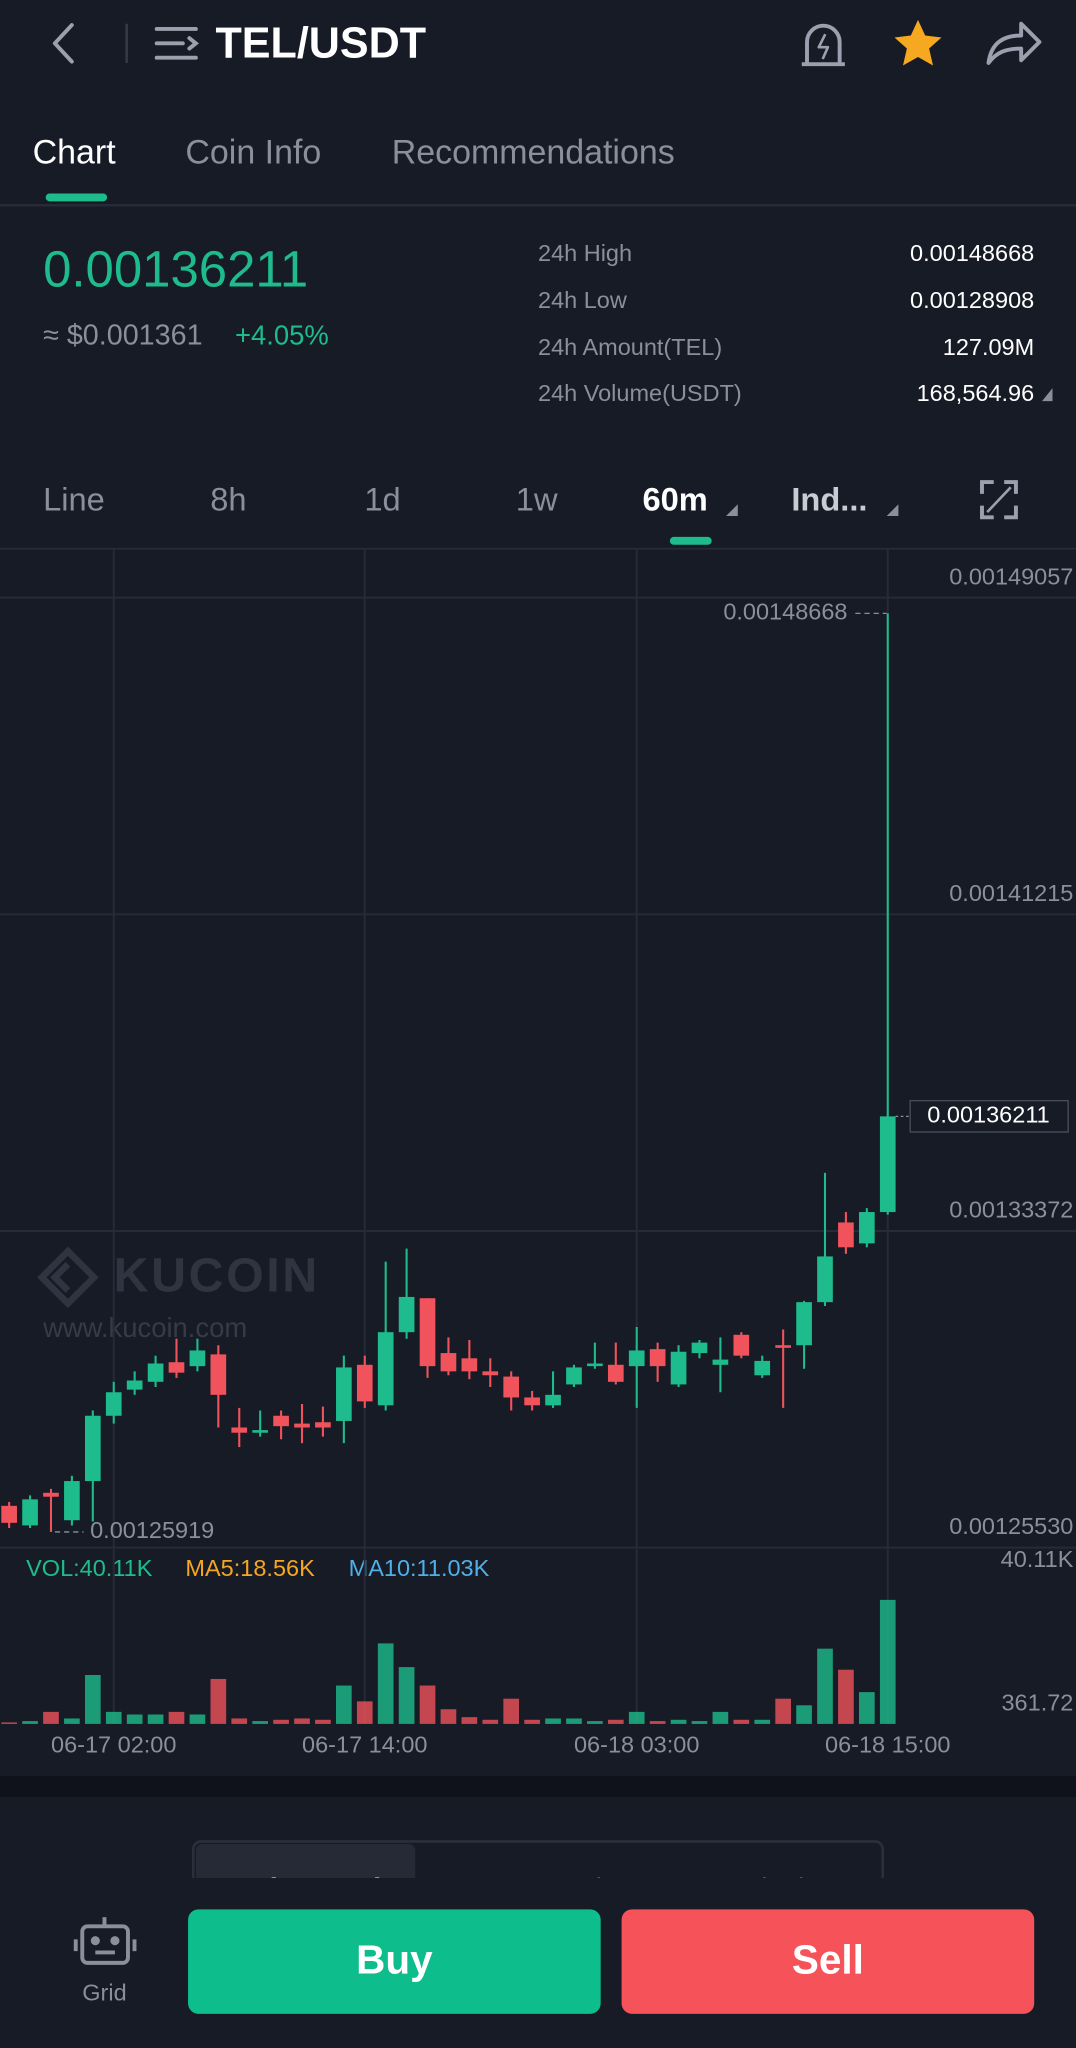 This screenshot has height=2048, width=1076. Describe the element at coordinates (538, 1787) in the screenshot. I see `section-gap` at that location.